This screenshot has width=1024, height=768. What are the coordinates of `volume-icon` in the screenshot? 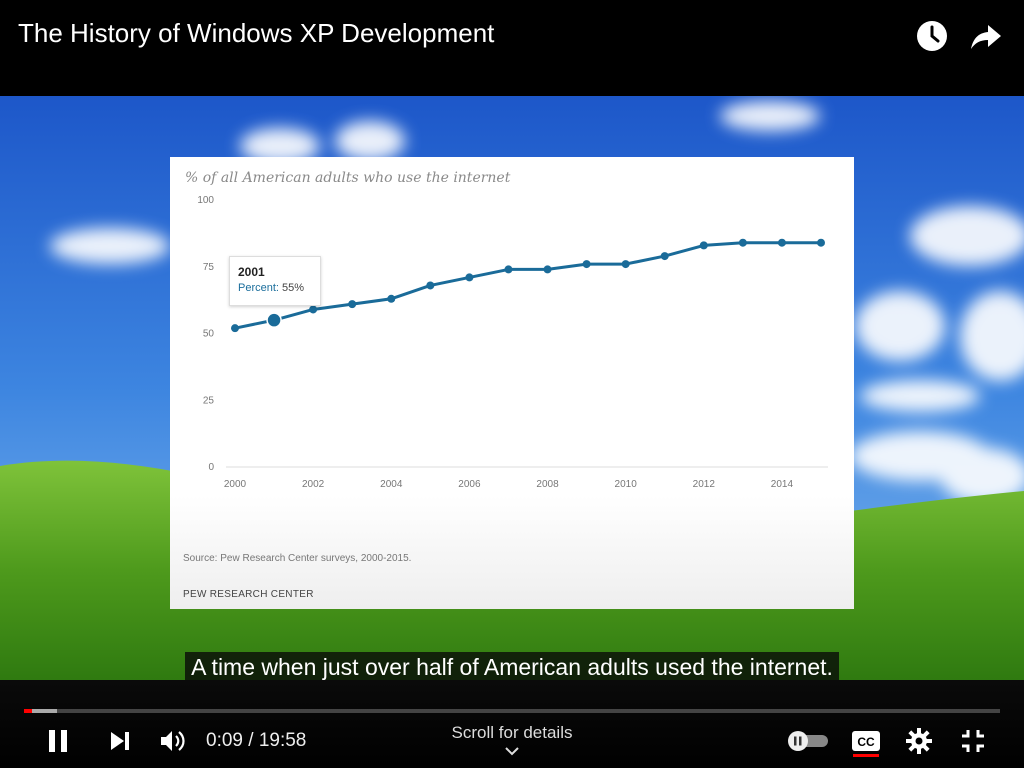 It's located at (173, 741).